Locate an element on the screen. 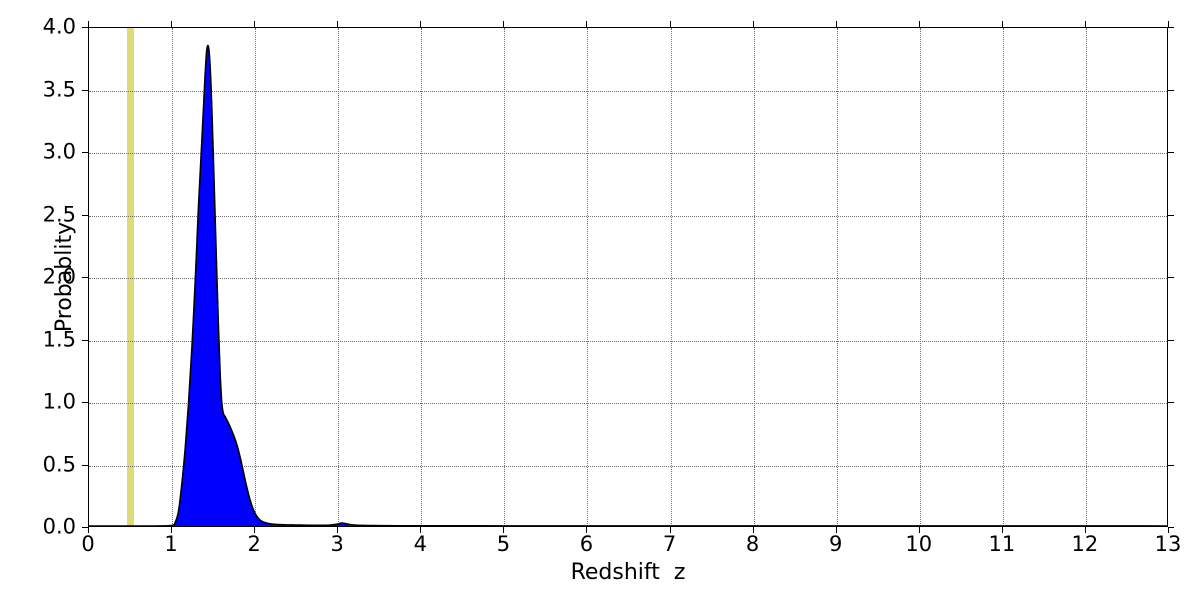  y-tick-label: 0.0 is located at coordinates (59, 526).